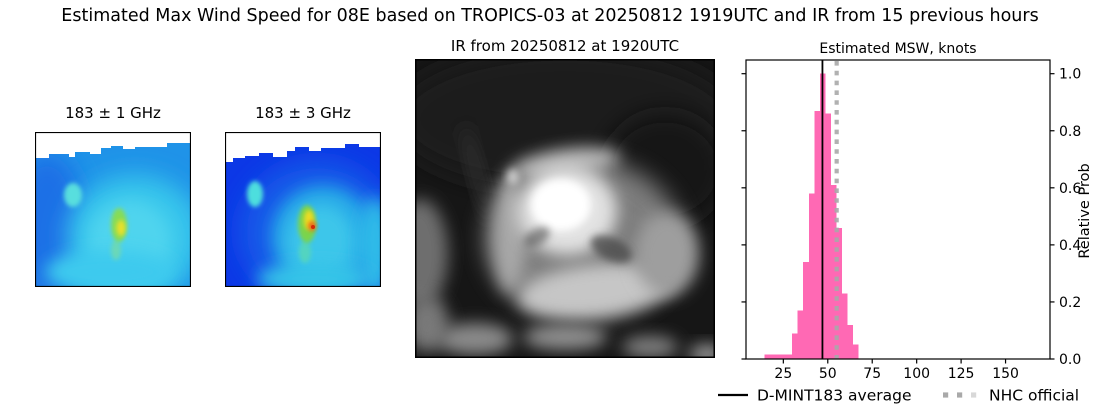 The width and height of the screenshot is (1100, 409). I want to click on y-tick-label: 0.4, so click(1070, 246).